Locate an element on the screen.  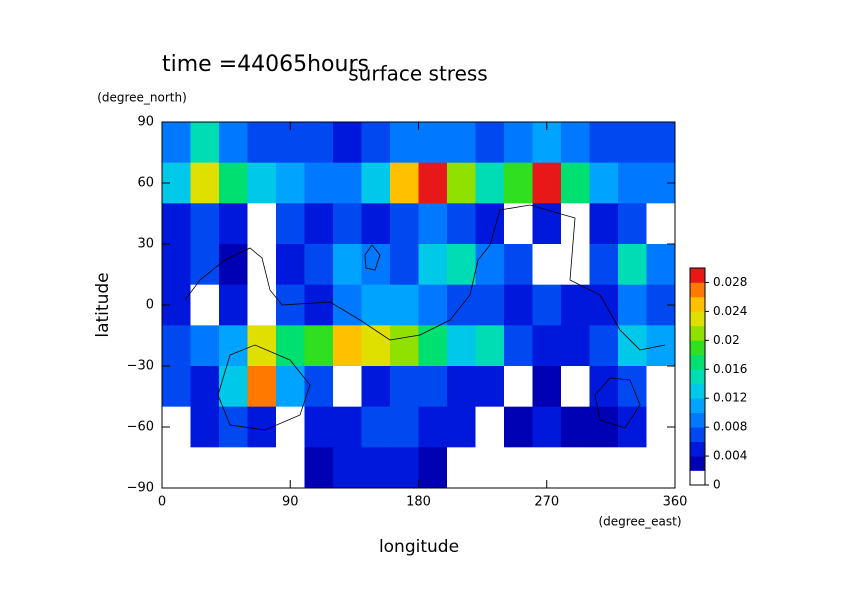
chart-title: surface stress is located at coordinates (417, 74).